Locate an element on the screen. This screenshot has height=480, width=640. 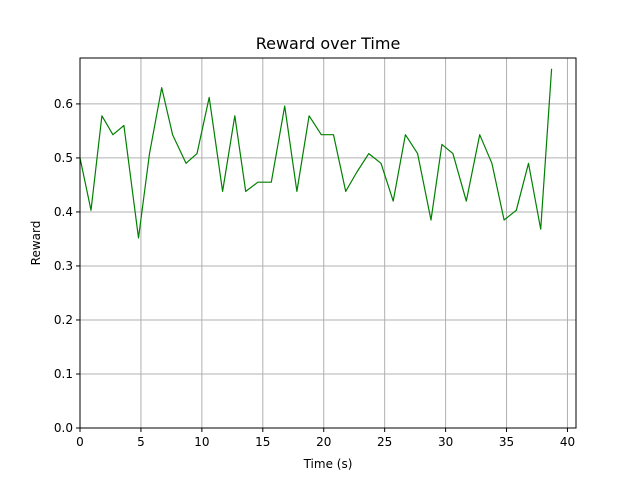
y-axis-ticks: 0.0 0.1 0.2 0.3 0.4 0.5 0.6 is located at coordinates (67, 266).